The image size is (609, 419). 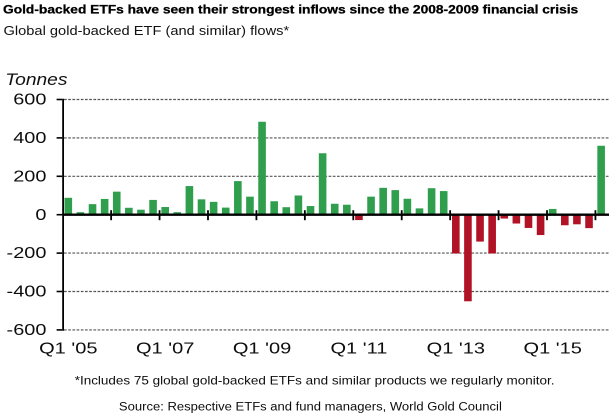 I want to click on svg-text: Q1 '09, so click(x=262, y=348).